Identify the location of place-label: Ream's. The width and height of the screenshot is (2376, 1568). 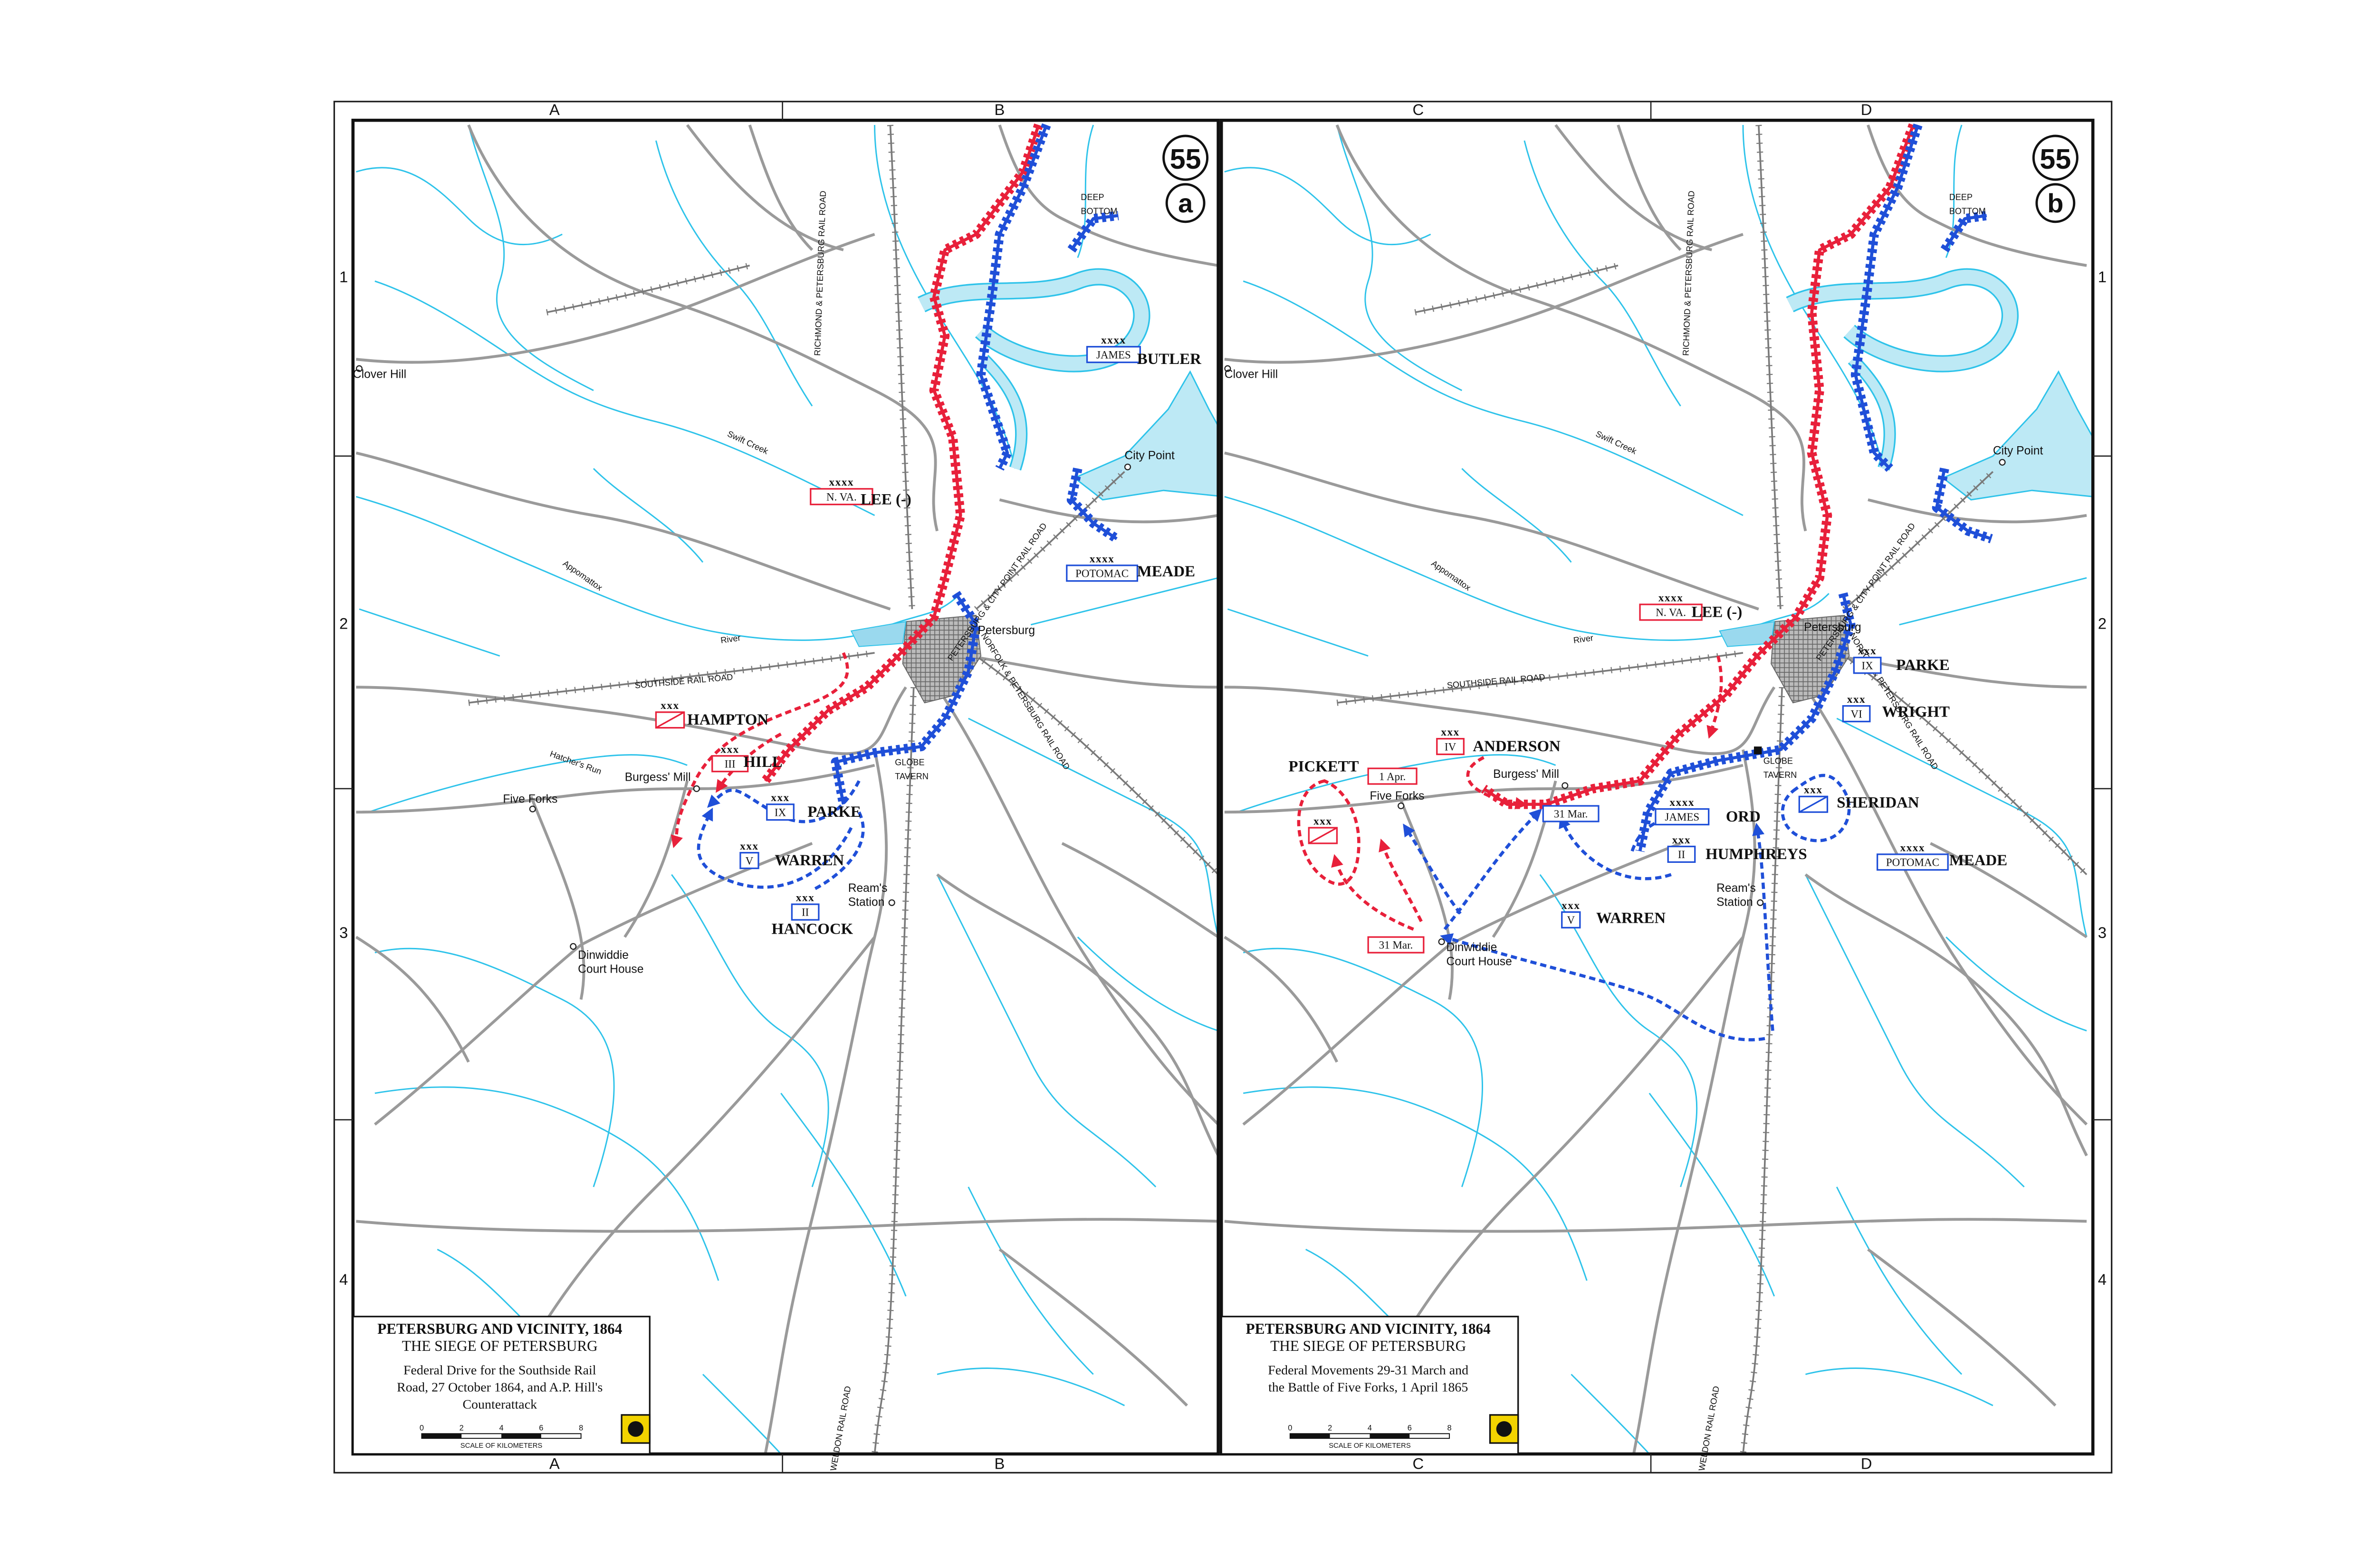
(1736, 889).